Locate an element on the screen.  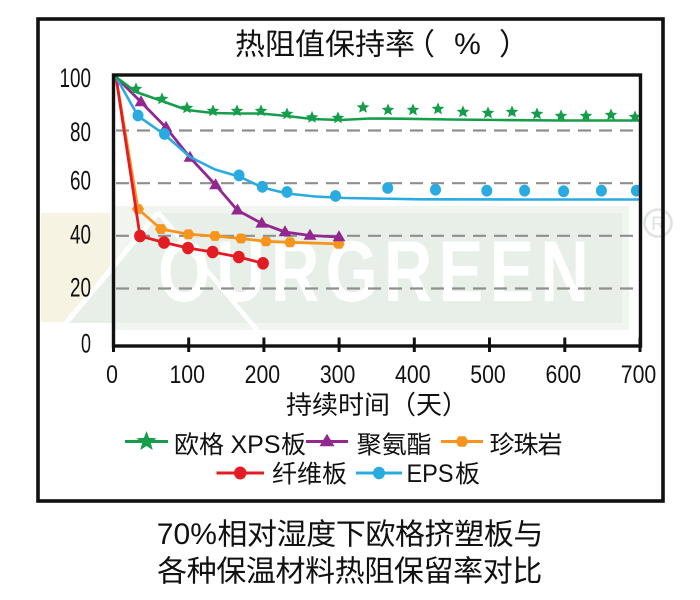
svg-text: OURGREEN is located at coordinates (376, 272).